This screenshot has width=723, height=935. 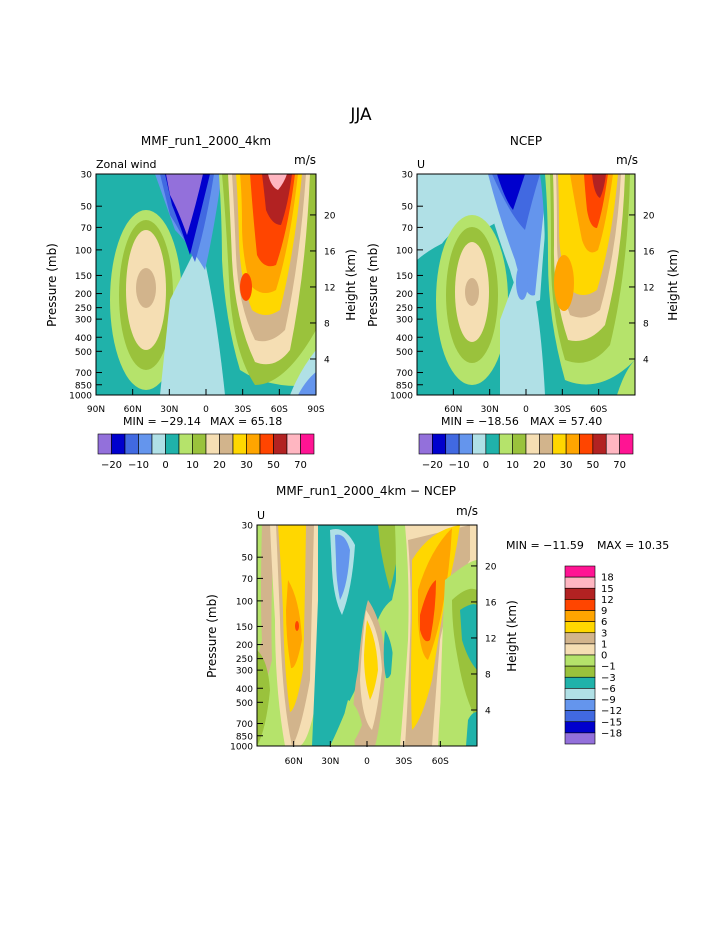 I want to click on panel-mmf-ylabel: Pressure (mb), so click(x=52, y=285).